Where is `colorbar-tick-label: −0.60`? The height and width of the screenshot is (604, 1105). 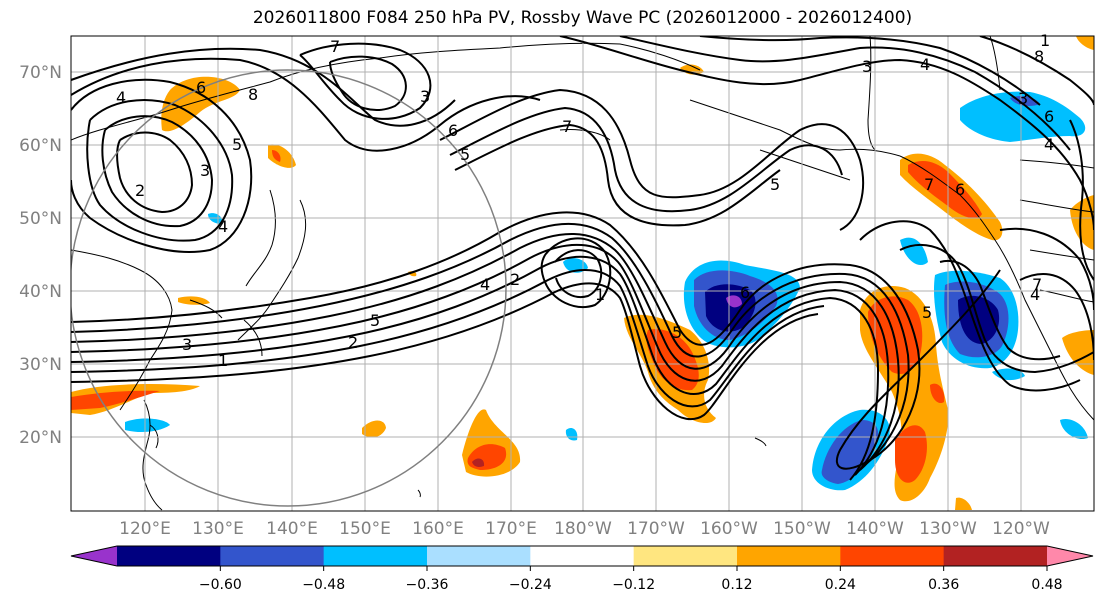
colorbar-tick-label: −0.60 is located at coordinates (220, 585).